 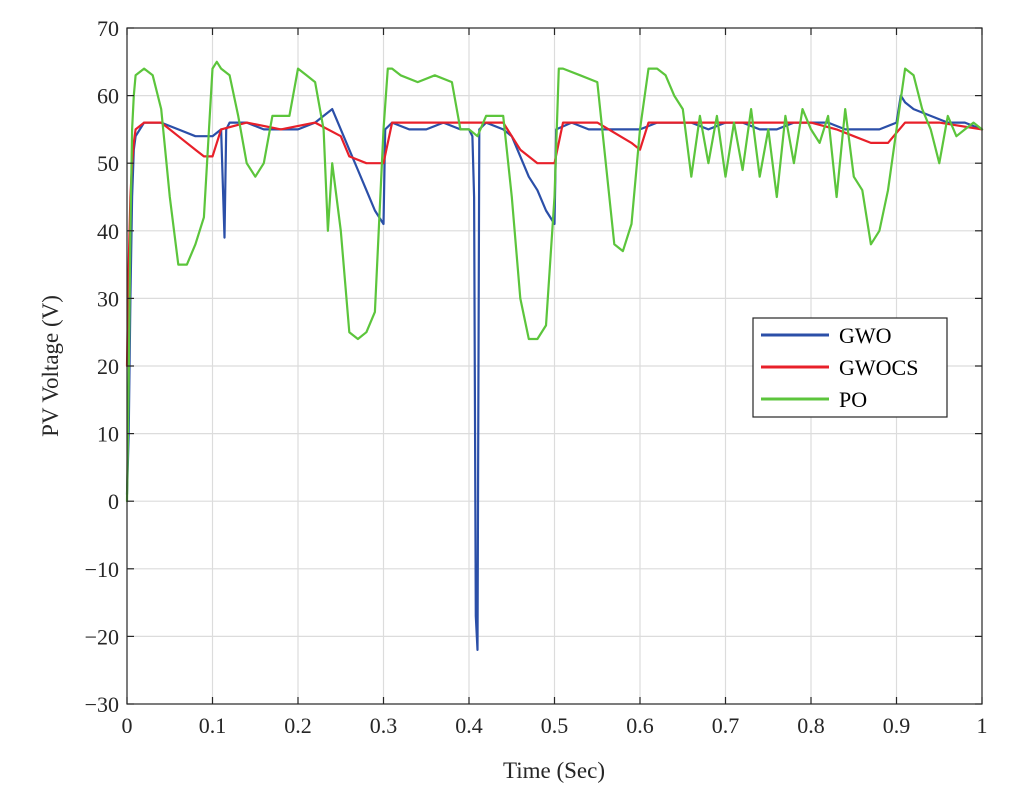 I want to click on legend-label-po: PO, so click(x=853, y=399).